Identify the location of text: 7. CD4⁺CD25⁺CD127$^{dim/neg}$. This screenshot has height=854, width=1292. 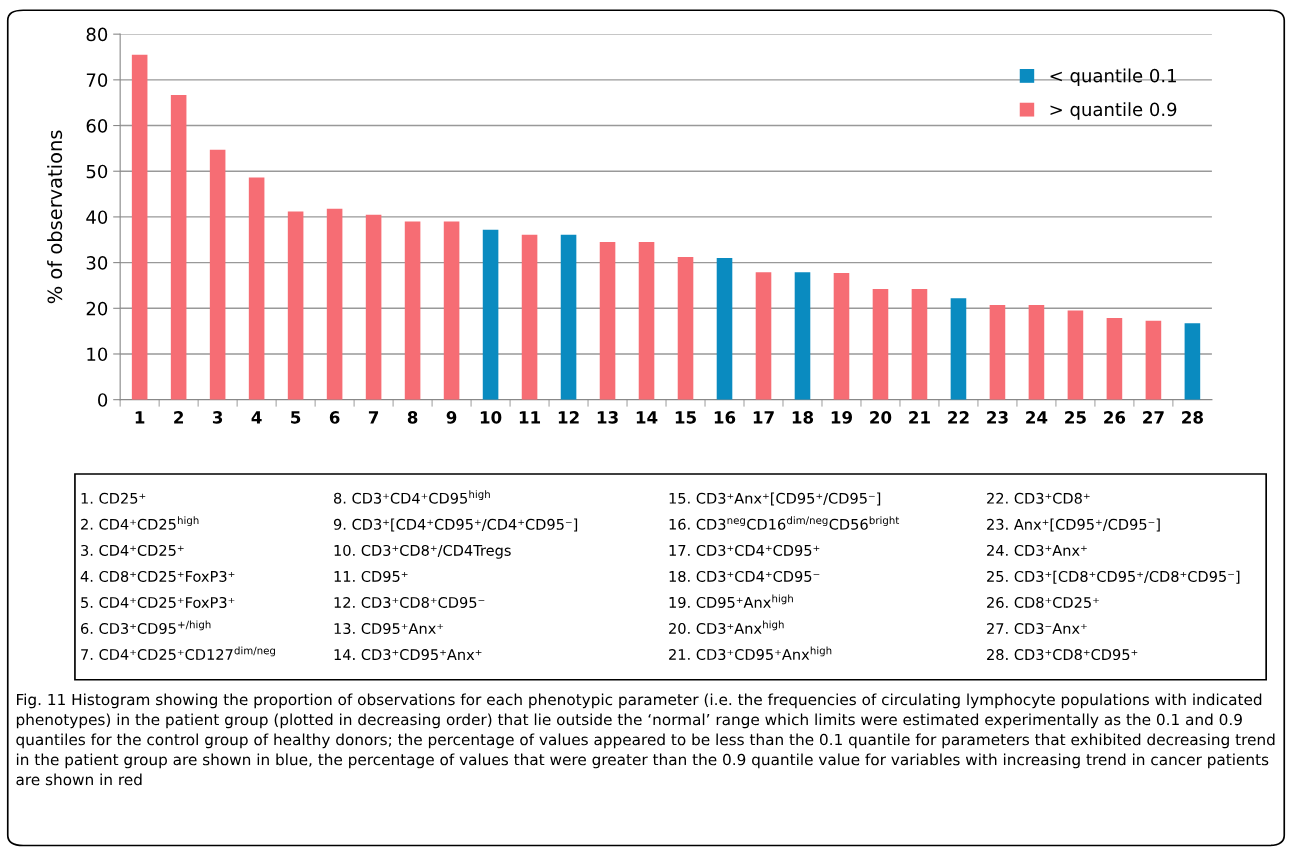
(178, 653).